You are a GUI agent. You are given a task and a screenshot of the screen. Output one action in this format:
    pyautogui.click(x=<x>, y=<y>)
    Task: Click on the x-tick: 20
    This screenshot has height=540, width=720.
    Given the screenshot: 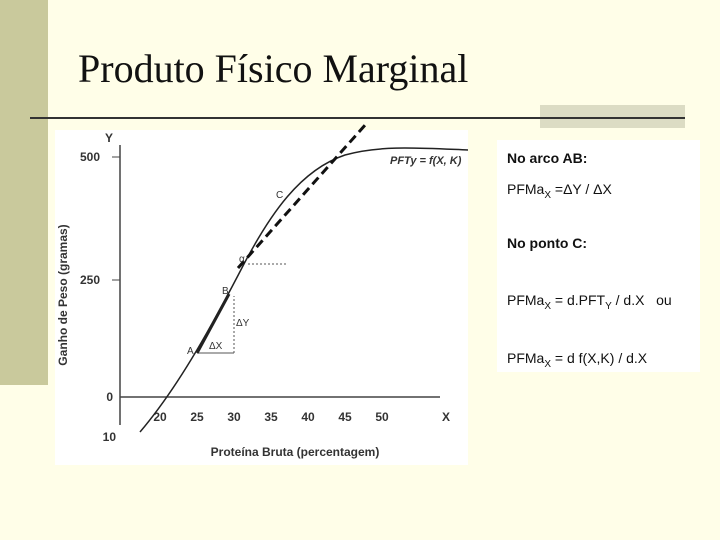 What is the action you would take?
    pyautogui.click(x=160, y=417)
    